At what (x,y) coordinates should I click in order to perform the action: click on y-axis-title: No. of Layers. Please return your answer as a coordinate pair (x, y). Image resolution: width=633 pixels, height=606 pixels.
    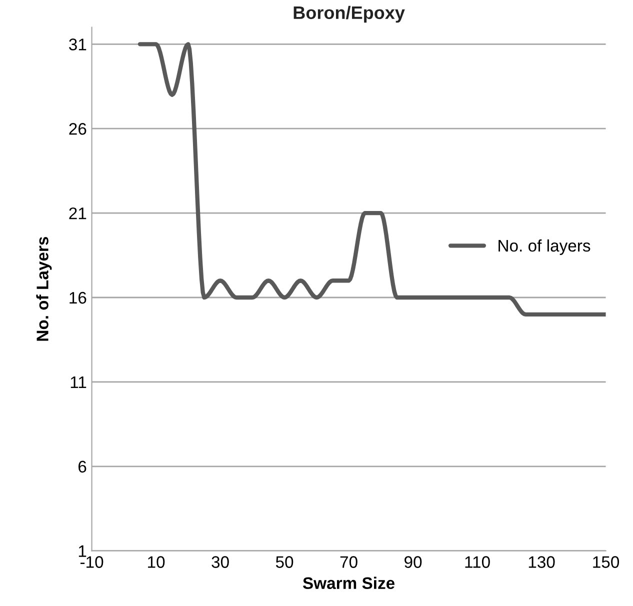
    Looking at the image, I should click on (44, 288).